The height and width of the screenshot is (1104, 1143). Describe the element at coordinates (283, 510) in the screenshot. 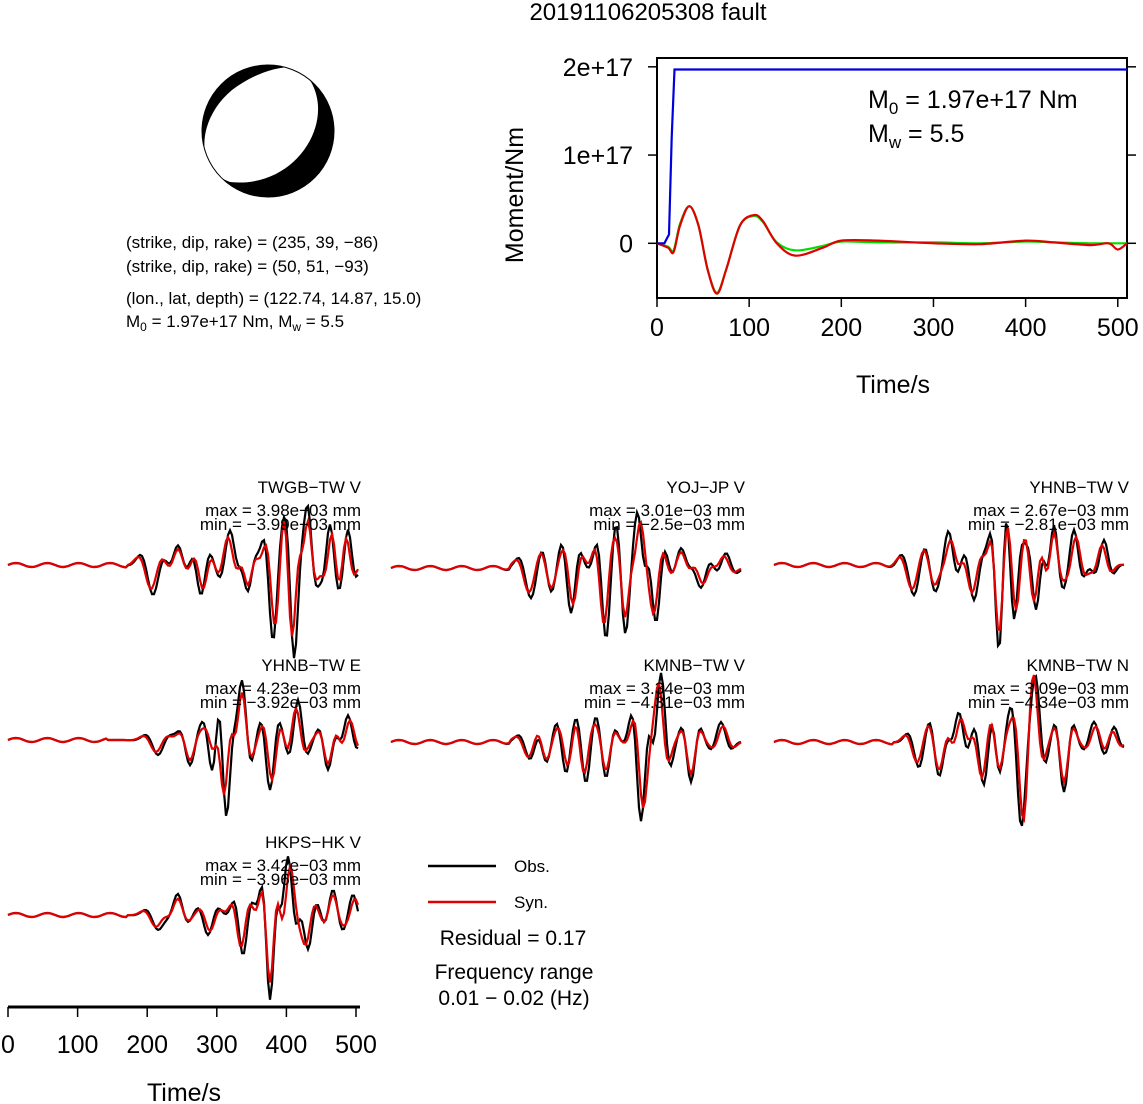

I see `amplitude-max: max = 3.98e−03 mm` at that location.